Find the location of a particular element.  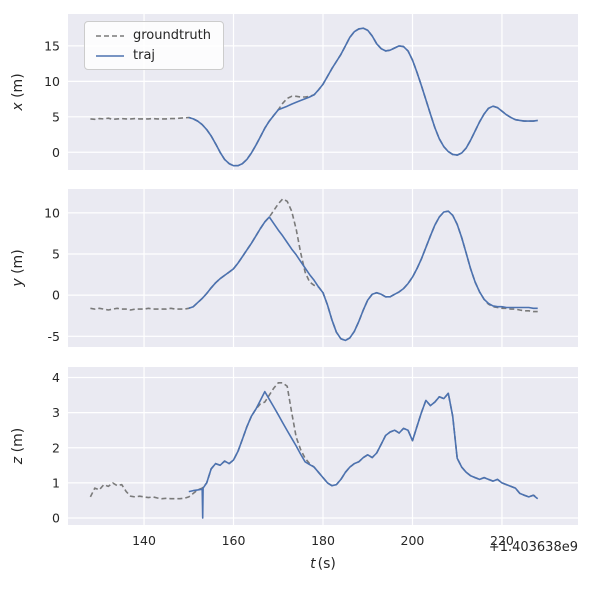

y-tick-label: -5 is located at coordinates (54, 336).